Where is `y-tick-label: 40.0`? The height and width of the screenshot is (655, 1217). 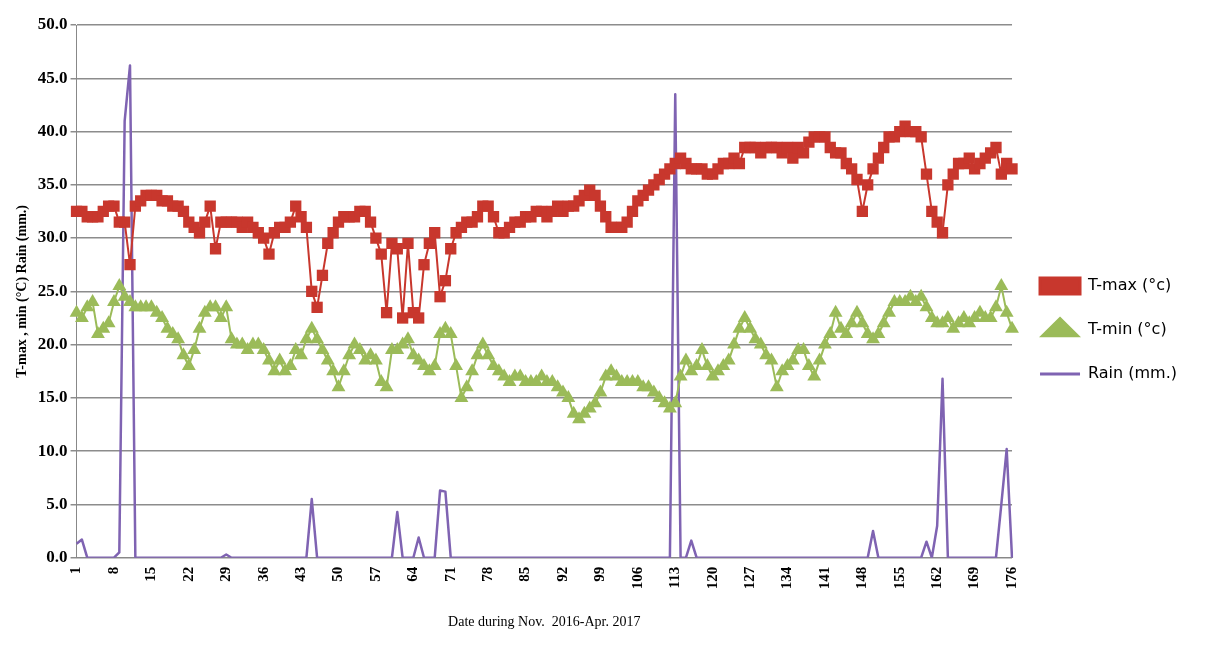 y-tick-label: 40.0 is located at coordinates (52, 130).